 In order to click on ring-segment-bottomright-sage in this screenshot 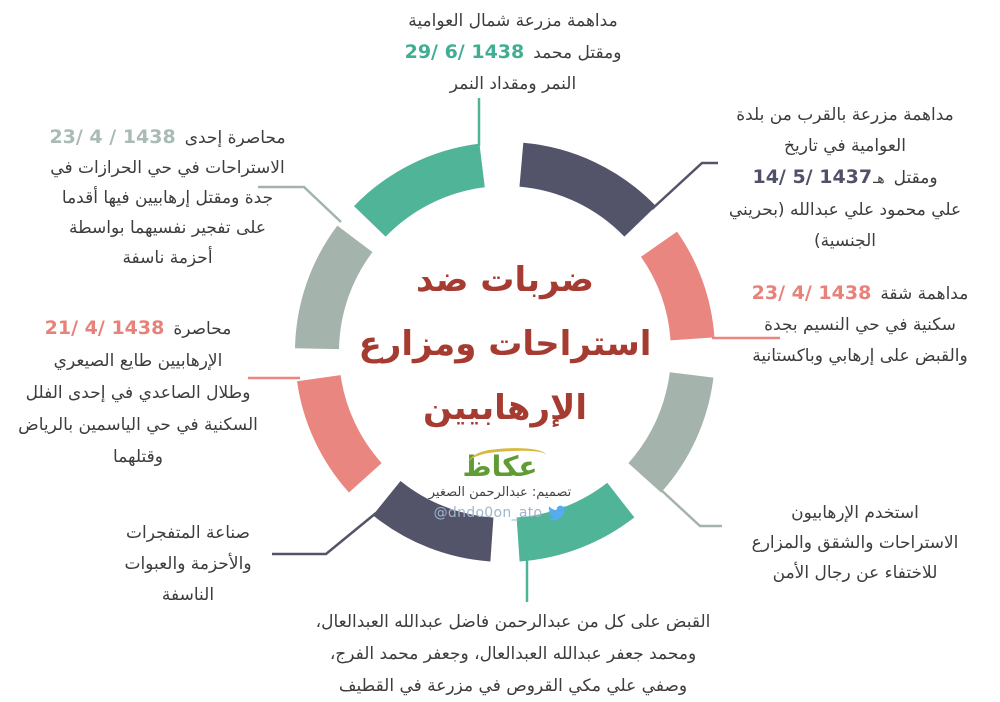, I will do `click(671, 432)`.